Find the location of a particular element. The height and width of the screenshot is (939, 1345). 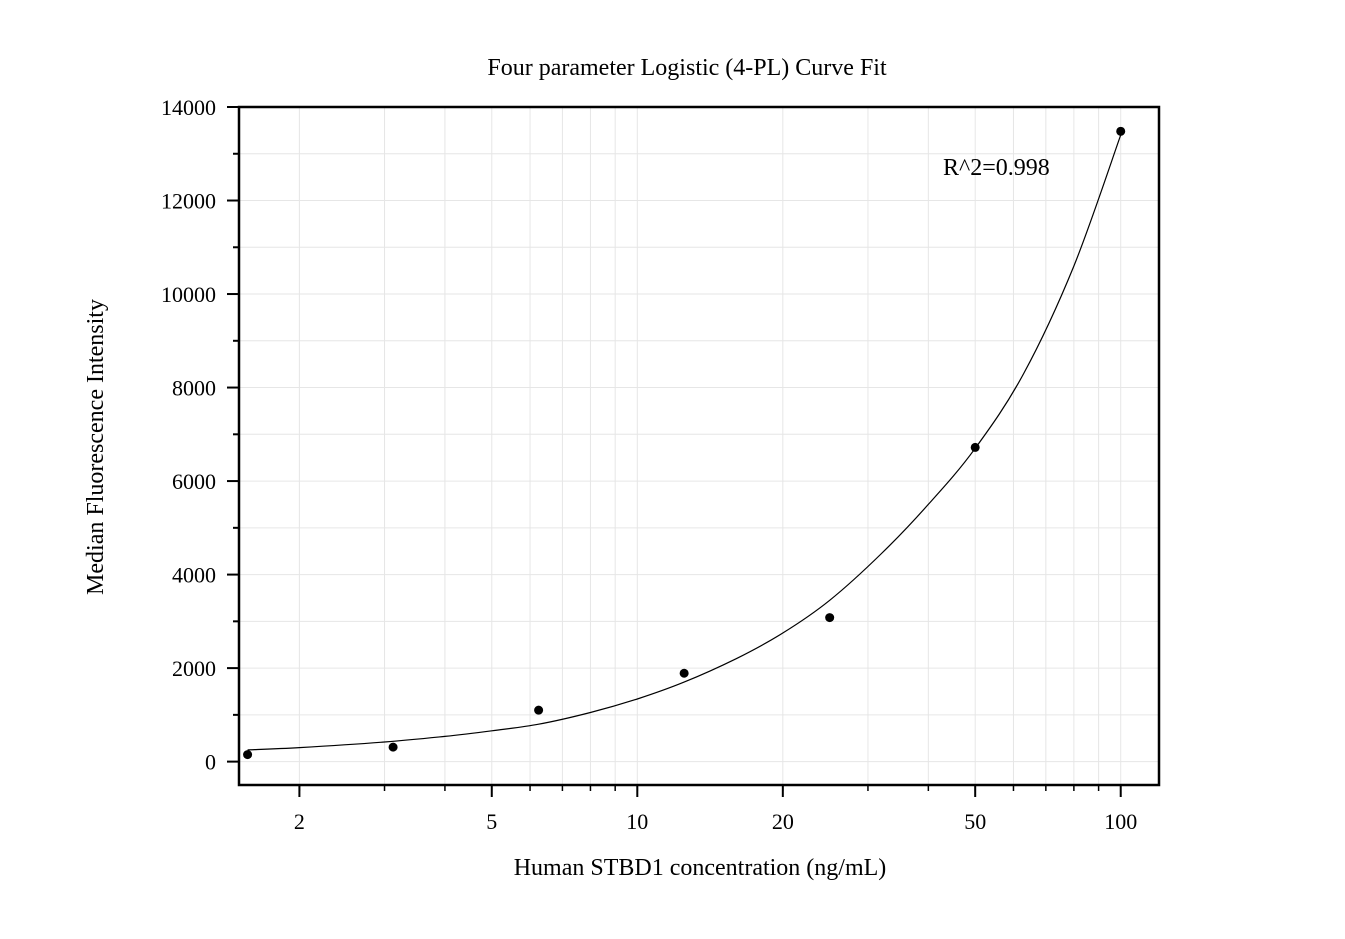

y-tick-label: 0 is located at coordinates (210, 762).